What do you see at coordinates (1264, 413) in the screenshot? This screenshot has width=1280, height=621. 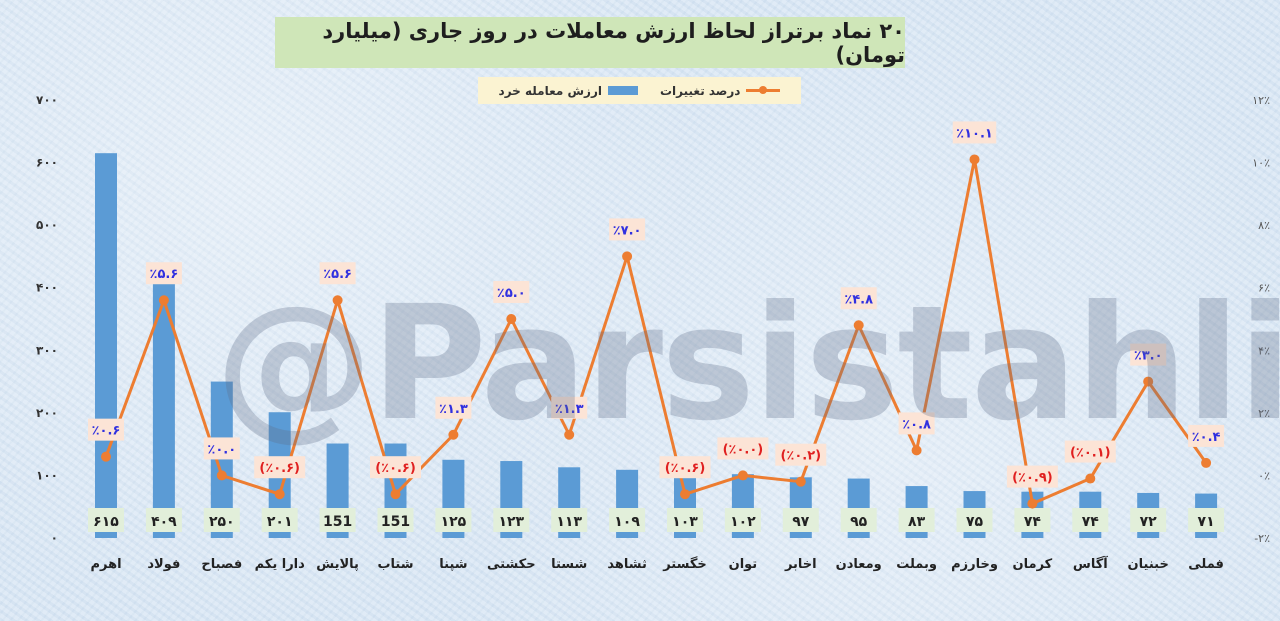 I see `y-right-tick-label: ۲٪` at bounding box center [1264, 413].